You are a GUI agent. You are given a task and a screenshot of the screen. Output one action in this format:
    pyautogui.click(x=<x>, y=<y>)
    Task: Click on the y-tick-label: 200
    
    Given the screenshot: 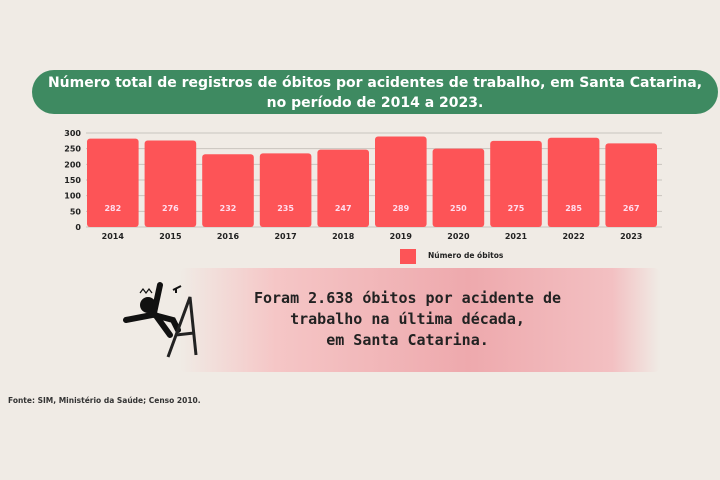 What is the action you would take?
    pyautogui.click(x=72, y=164)
    